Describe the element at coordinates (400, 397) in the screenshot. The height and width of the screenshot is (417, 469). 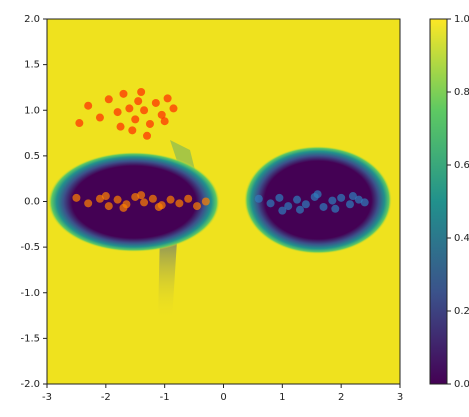
I see `x-tick-label: 3` at that location.